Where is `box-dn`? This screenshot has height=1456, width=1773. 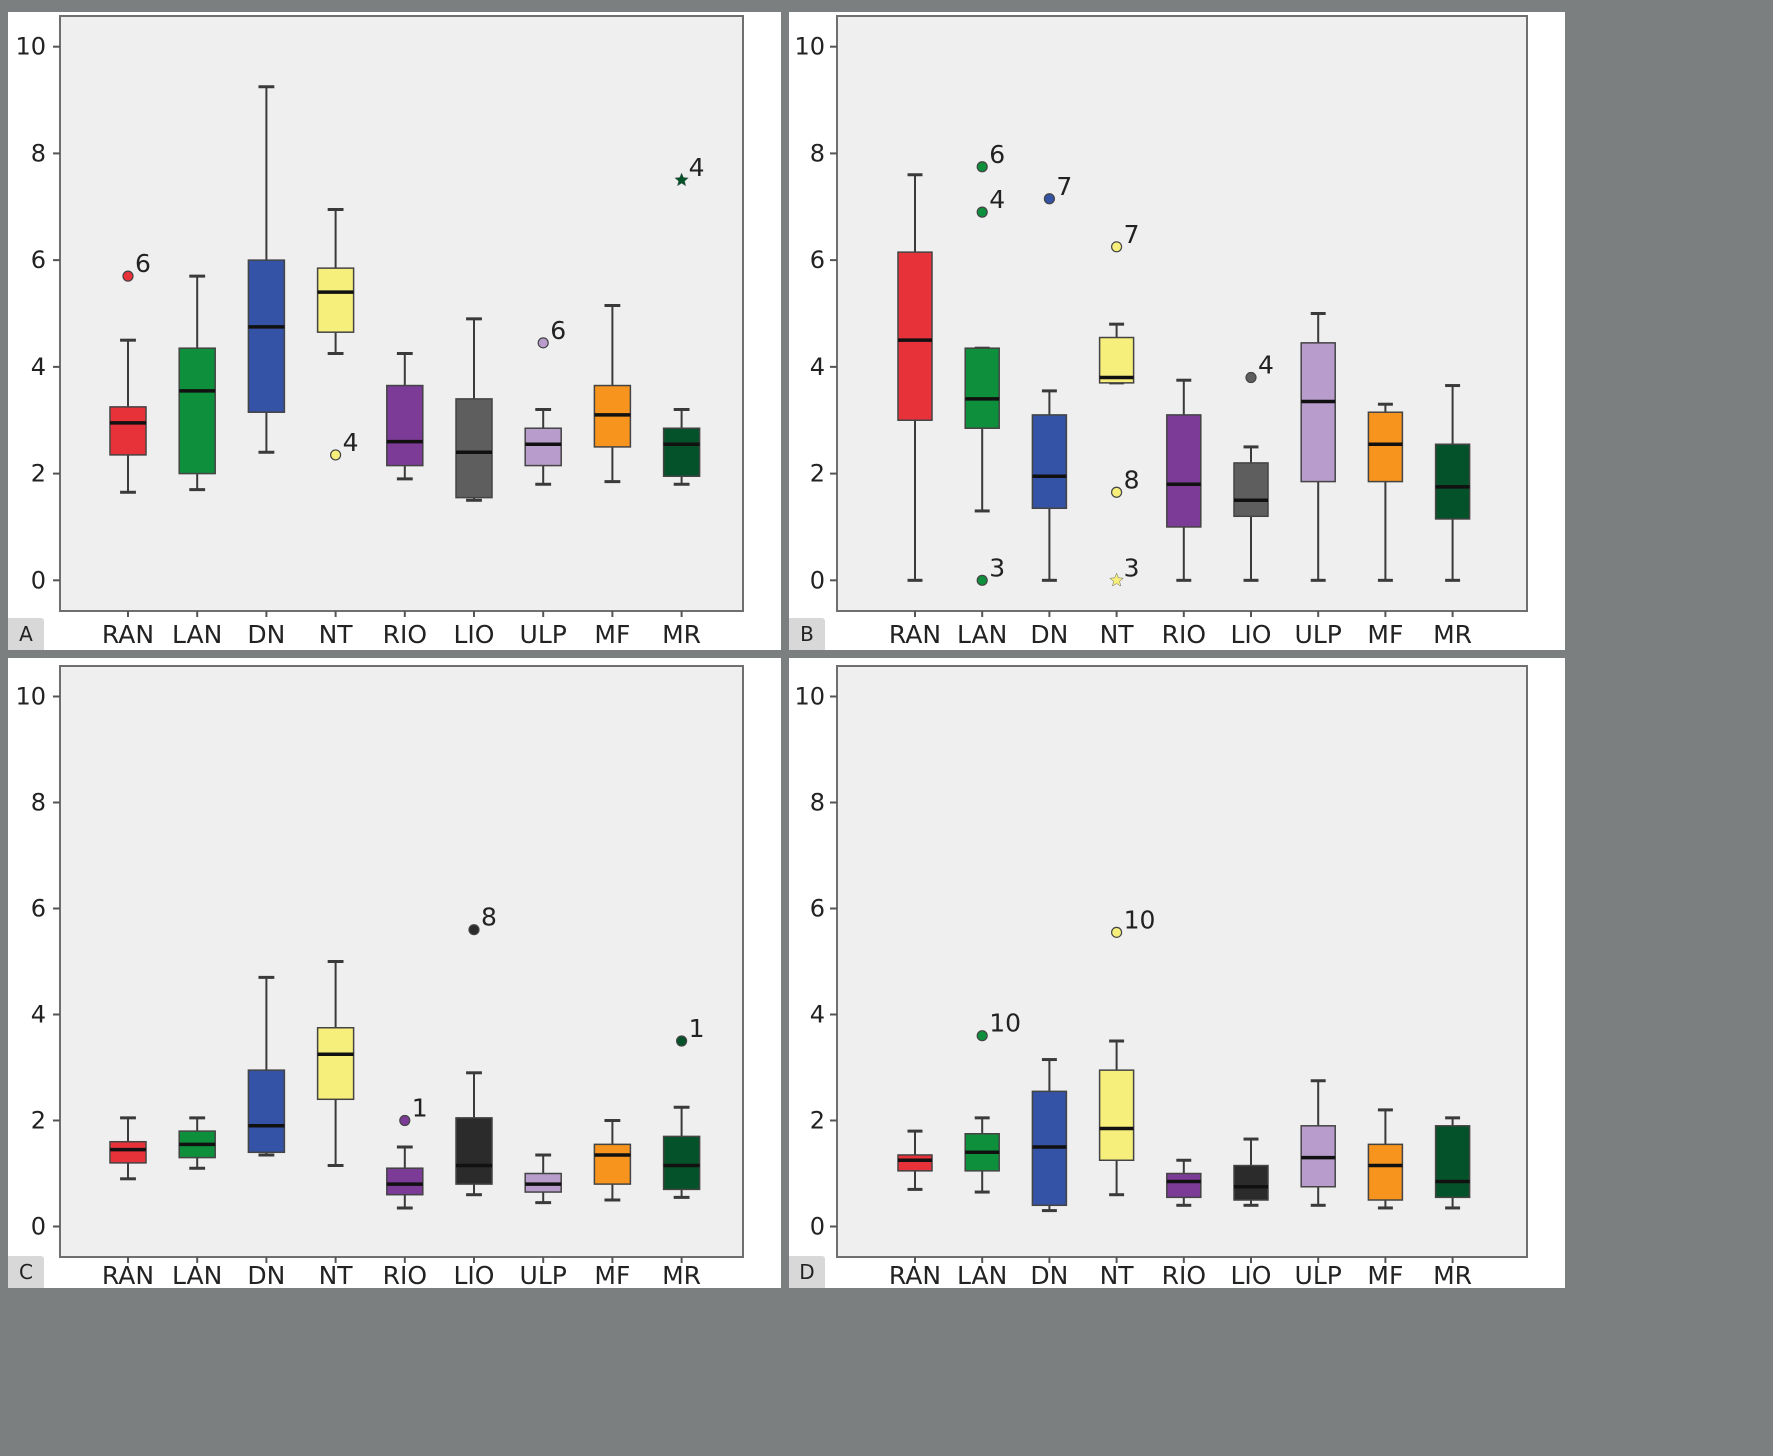
box-dn is located at coordinates (1049, 485).